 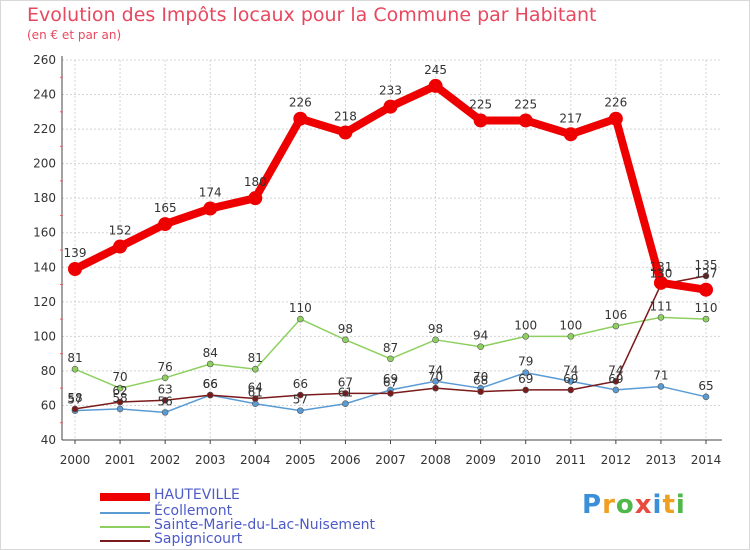 I want to click on y-tick-label: 140, so click(x=44, y=267).